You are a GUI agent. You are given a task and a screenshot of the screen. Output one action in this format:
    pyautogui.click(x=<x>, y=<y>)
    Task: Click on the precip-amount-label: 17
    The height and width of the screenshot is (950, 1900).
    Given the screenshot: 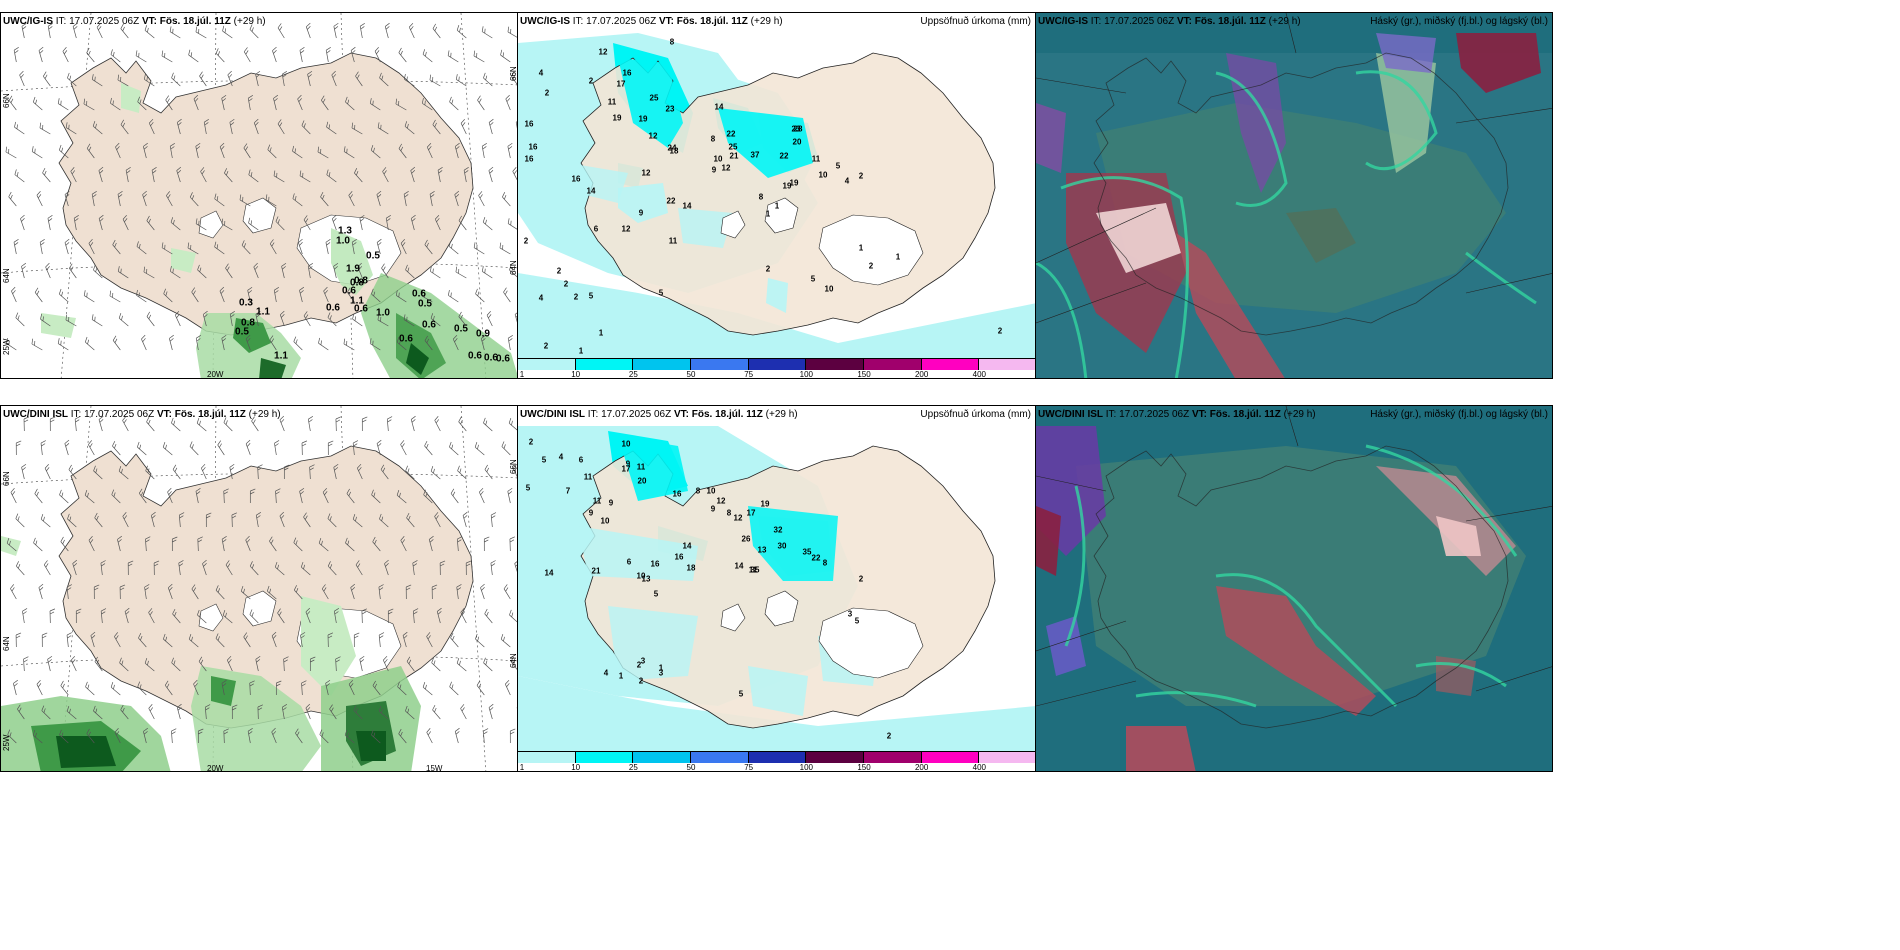 What is the action you would take?
    pyautogui.click(x=626, y=469)
    